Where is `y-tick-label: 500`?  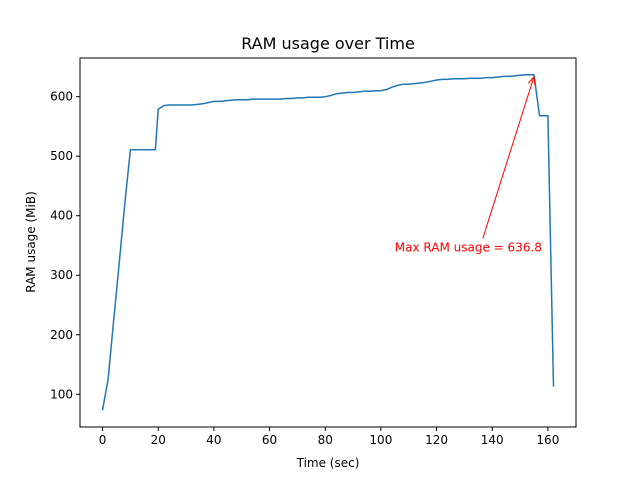
y-tick-label: 500 is located at coordinates (61, 156).